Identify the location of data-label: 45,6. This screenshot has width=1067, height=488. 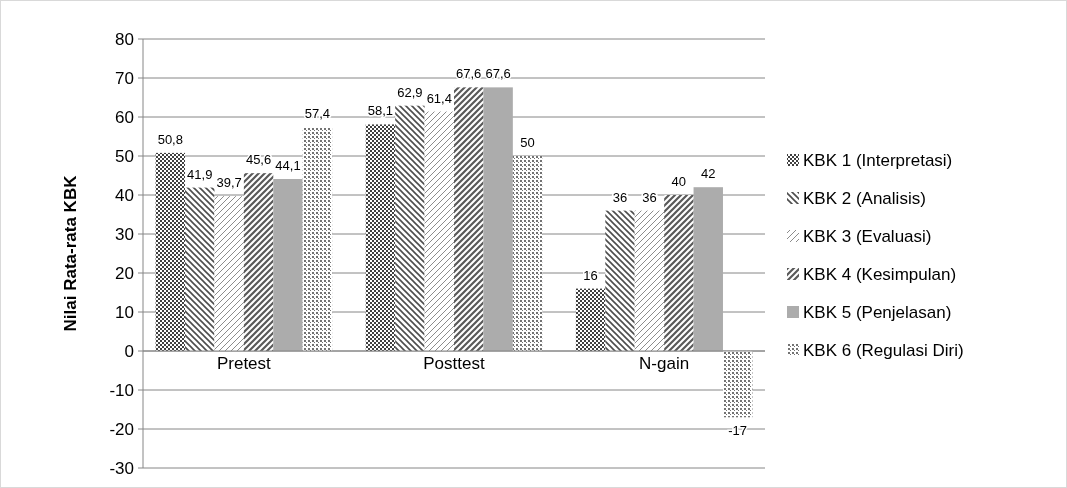
(258, 160).